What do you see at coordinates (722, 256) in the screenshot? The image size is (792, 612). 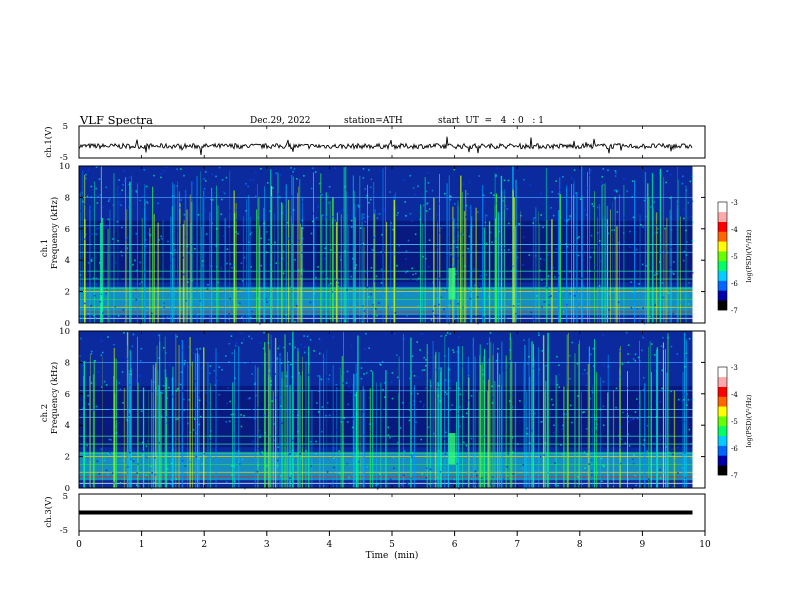 I see `colorbar-frame` at bounding box center [722, 256].